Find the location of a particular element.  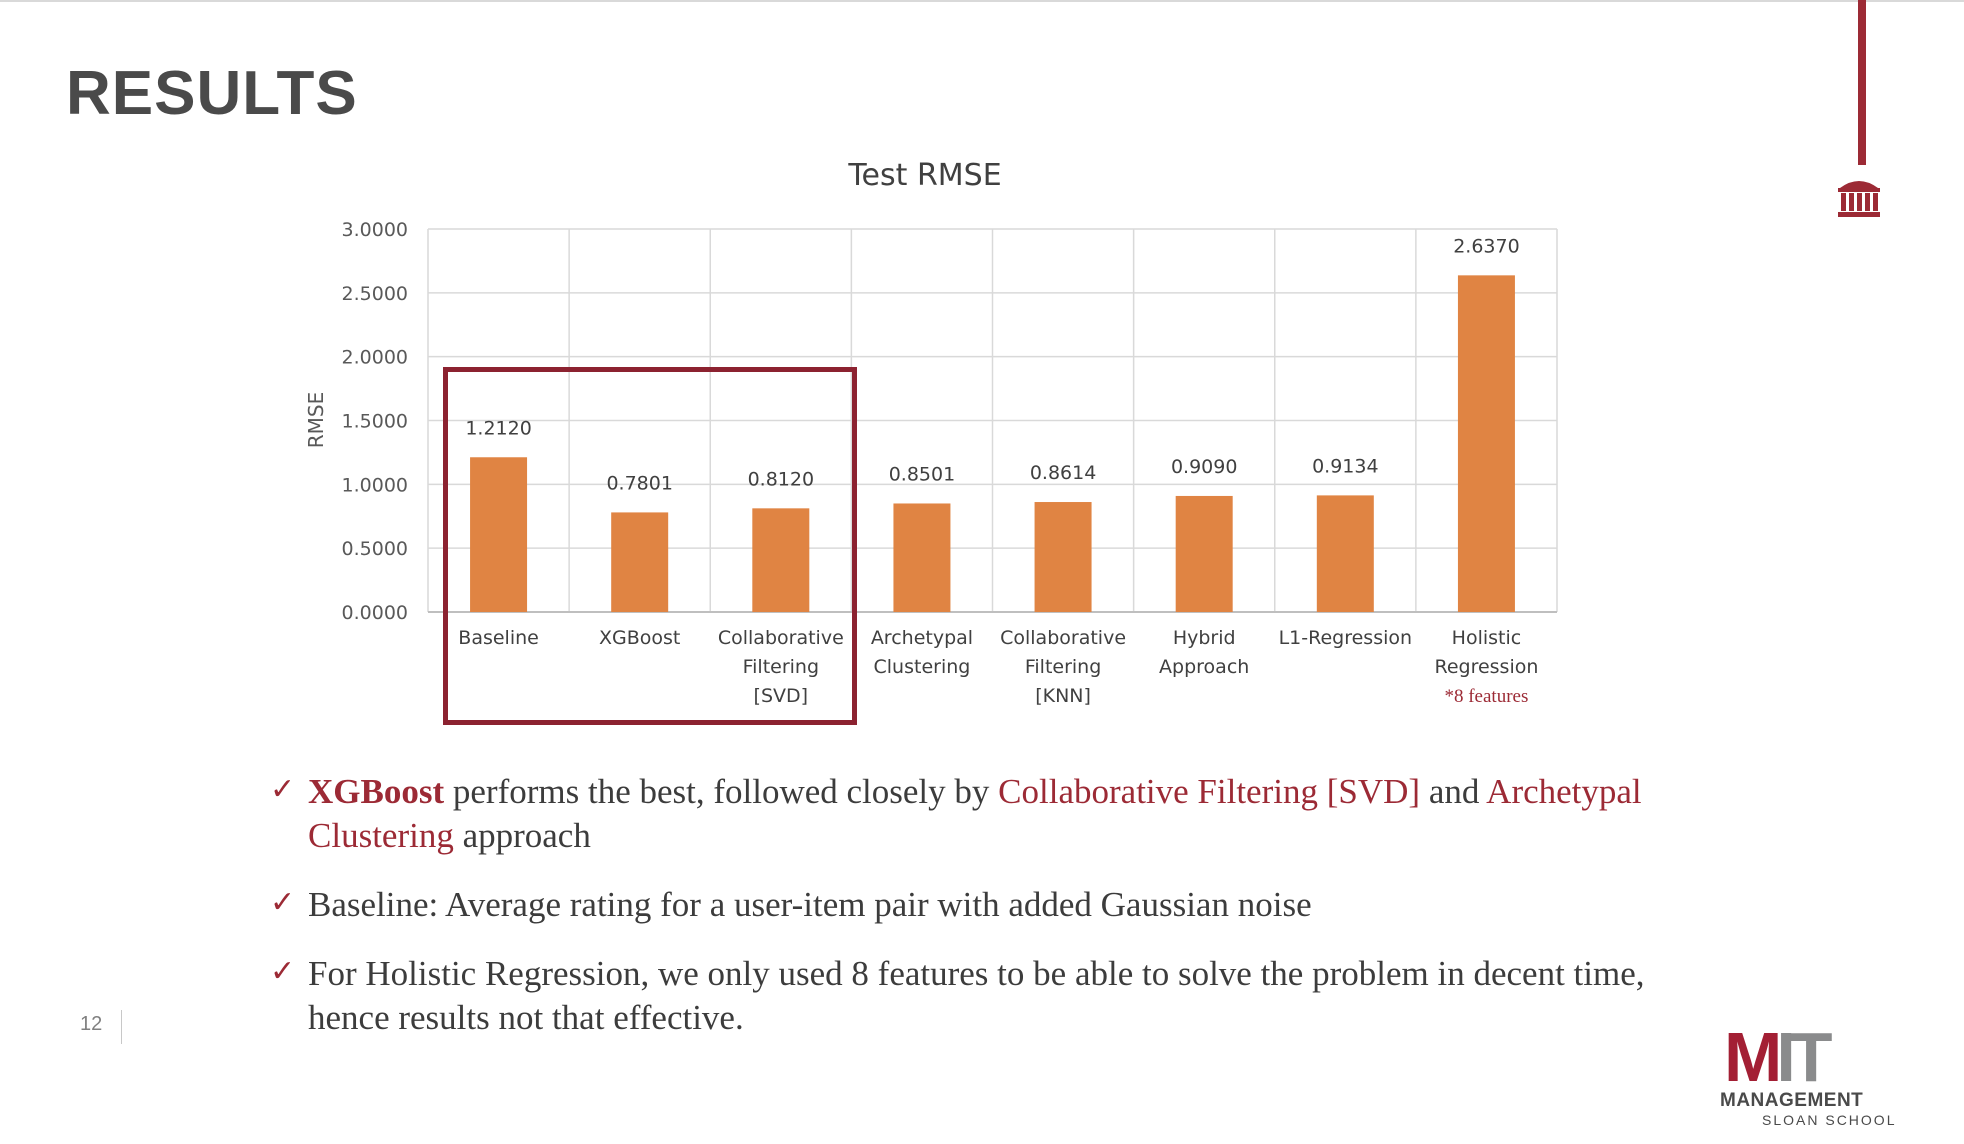

page-number-divider is located at coordinates (121, 1027).